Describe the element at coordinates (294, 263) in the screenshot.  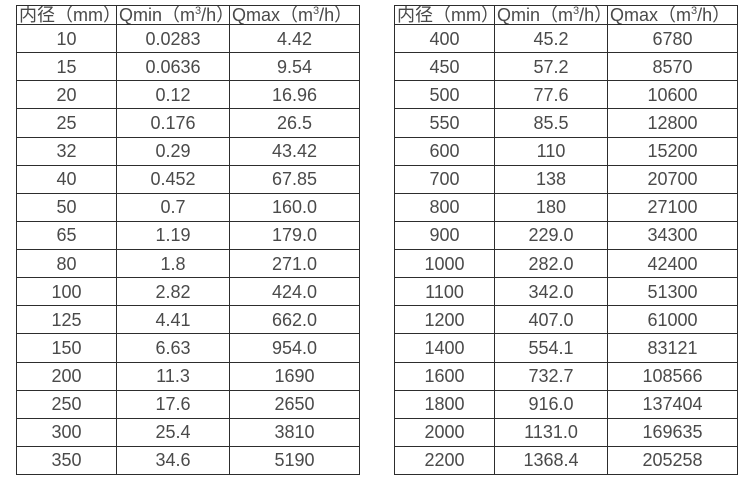
I see `qmax-cell: 271.0` at that location.